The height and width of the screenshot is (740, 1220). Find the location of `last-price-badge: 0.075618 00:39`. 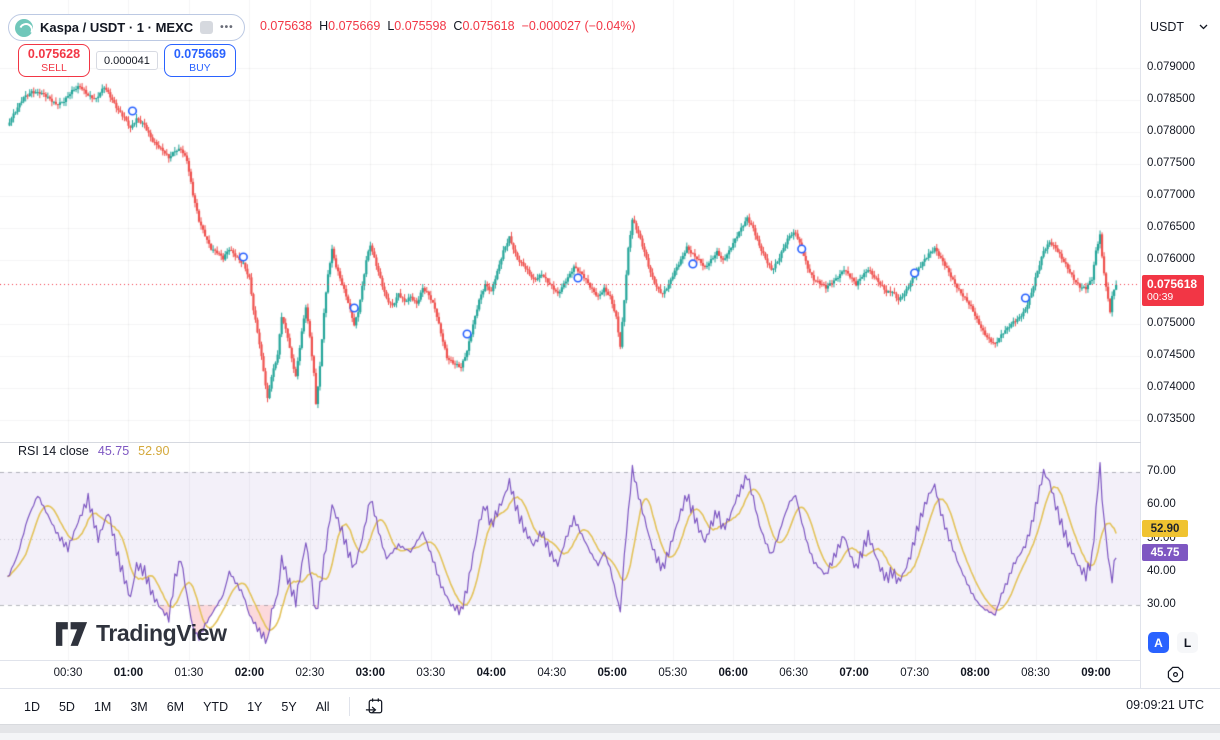

last-price-badge: 0.075618 00:39 is located at coordinates (1173, 291).